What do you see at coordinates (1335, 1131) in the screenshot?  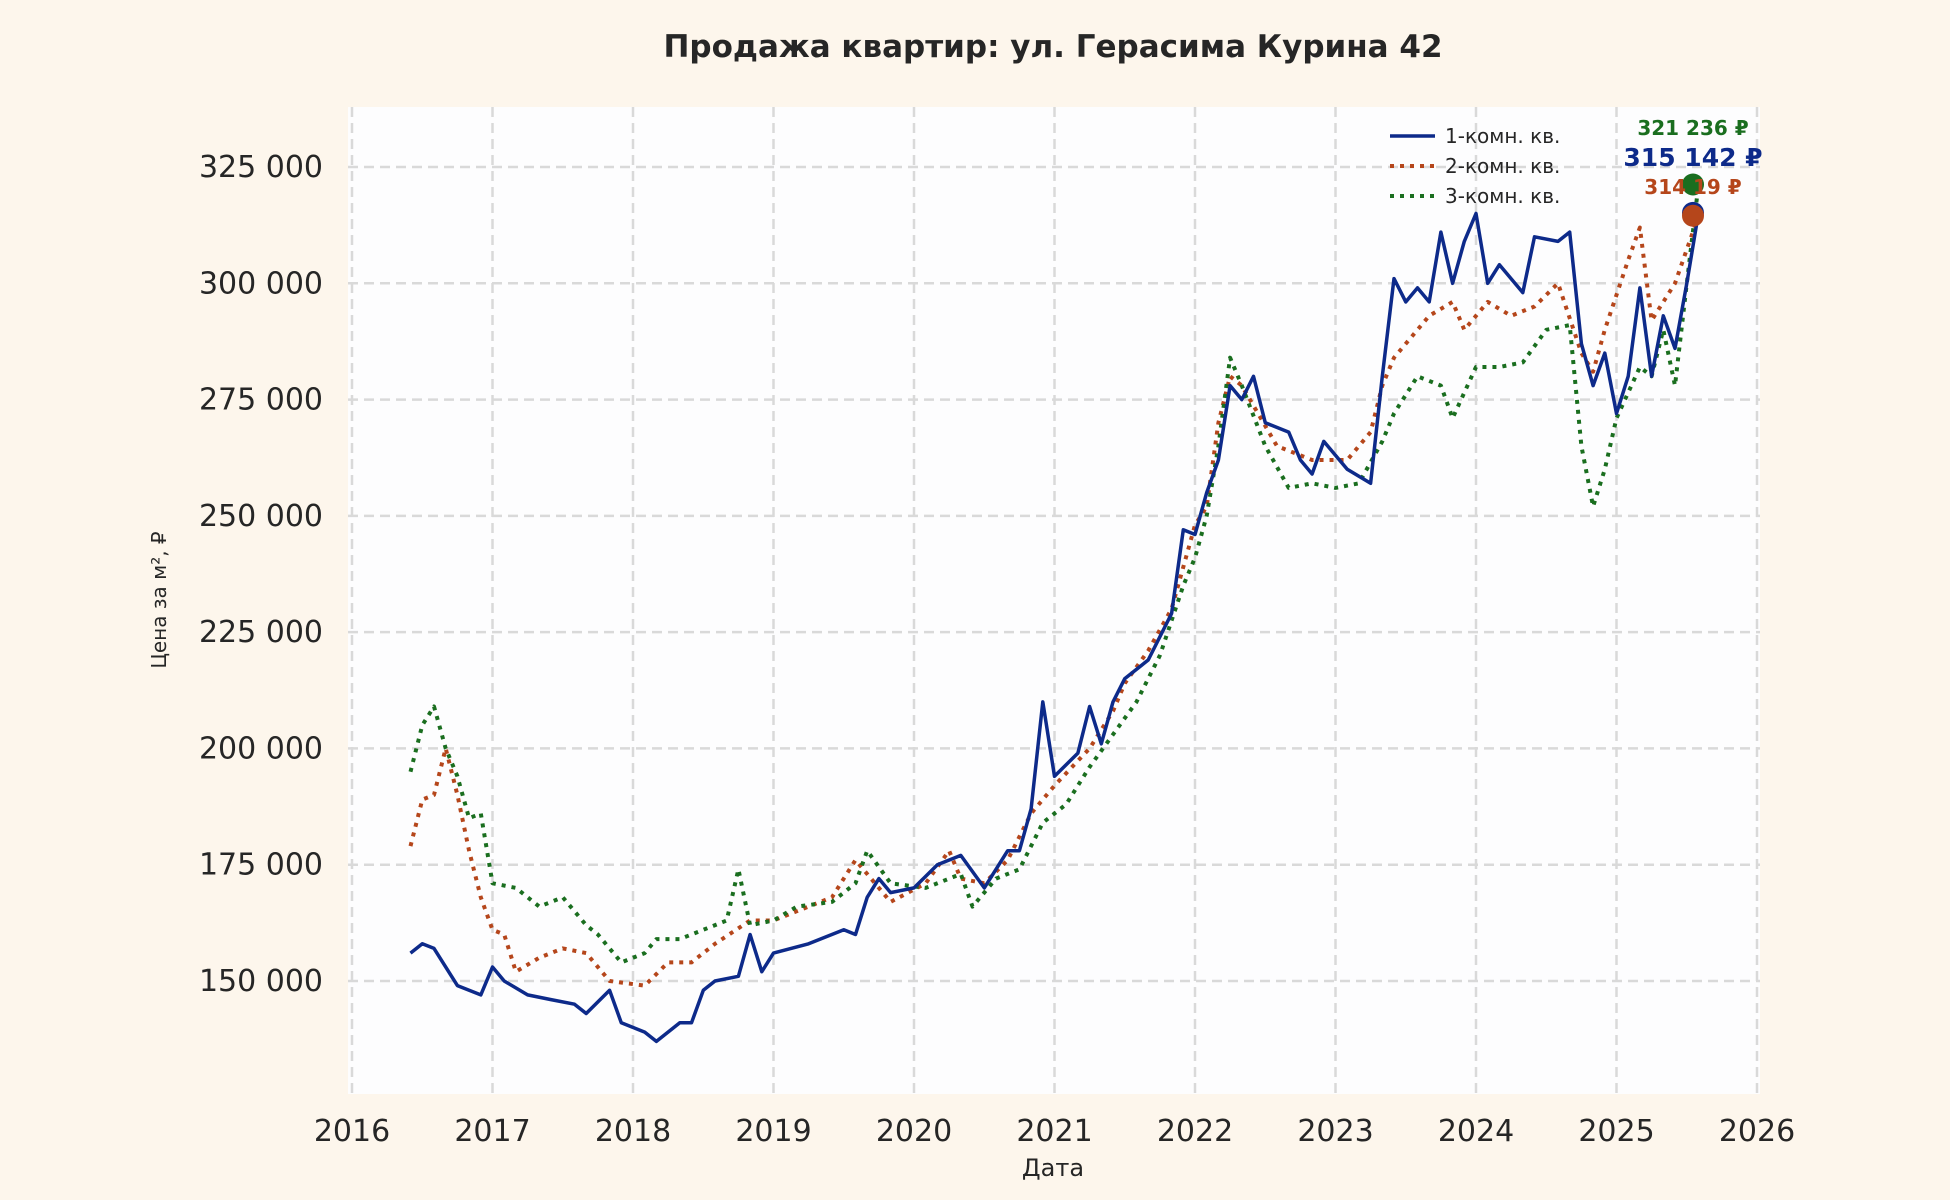 I see `x-tick-label: 2023` at bounding box center [1335, 1131].